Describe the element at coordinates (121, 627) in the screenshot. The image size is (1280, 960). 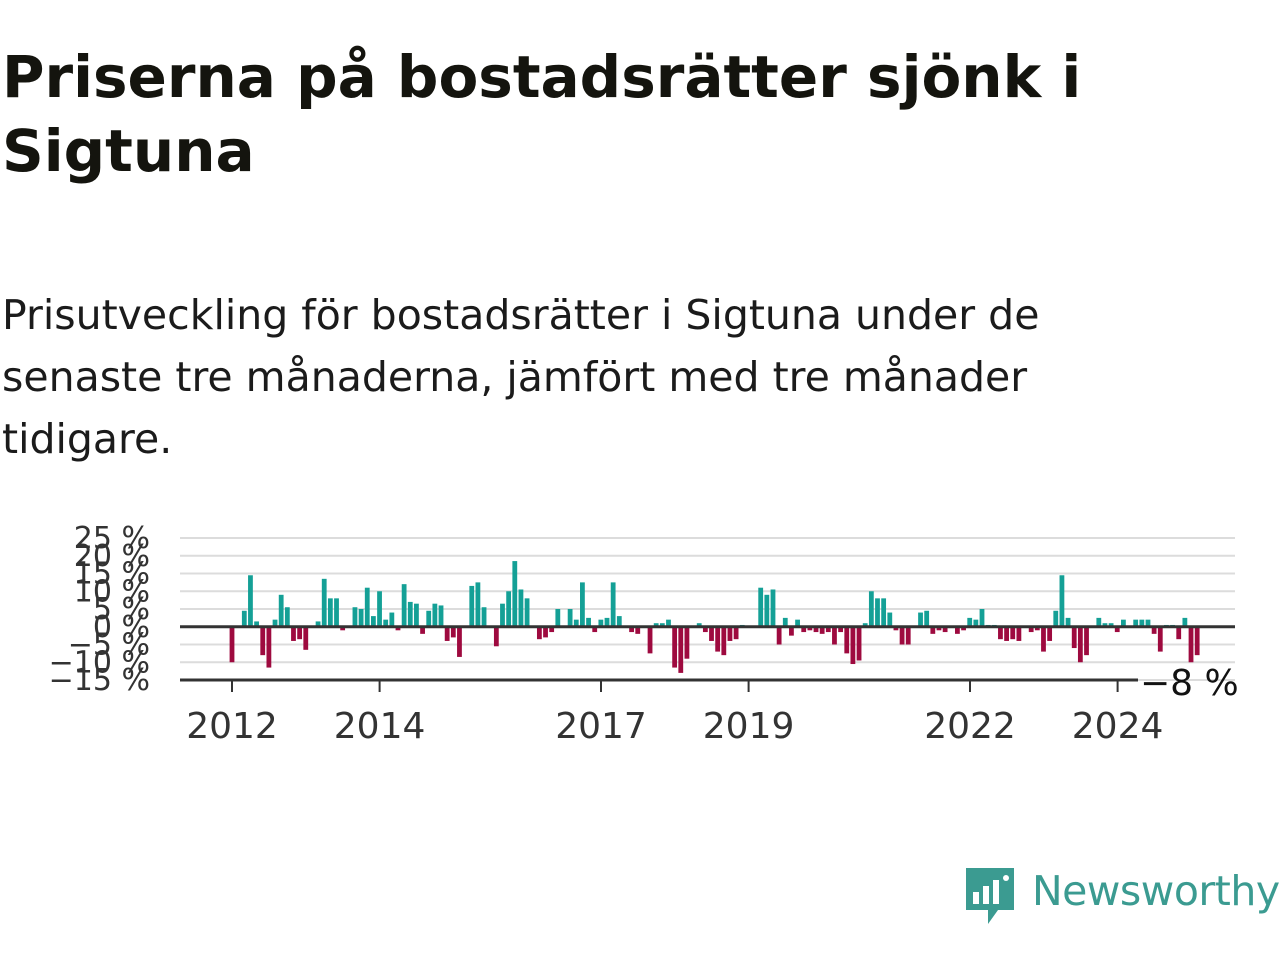
I see `y-tick-label: 0 %` at that location.